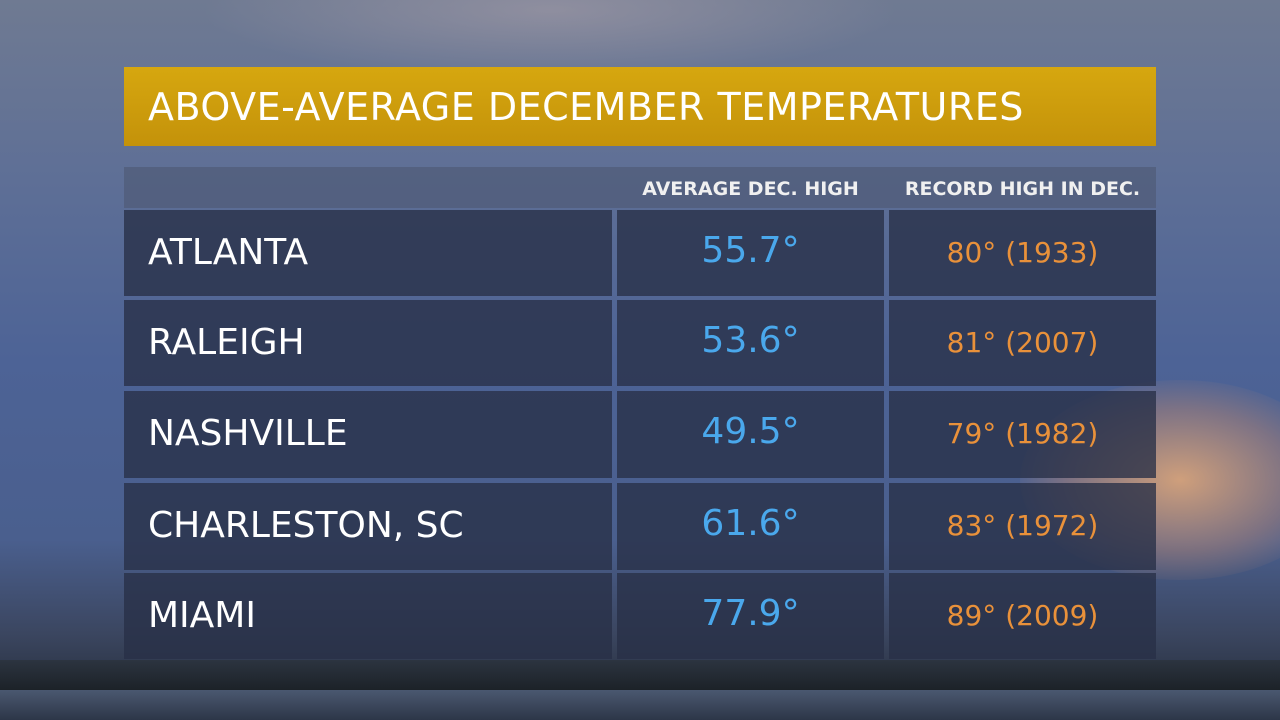  Describe the element at coordinates (306, 525) in the screenshot. I see `city-name: CHARLESTON, SC` at that location.